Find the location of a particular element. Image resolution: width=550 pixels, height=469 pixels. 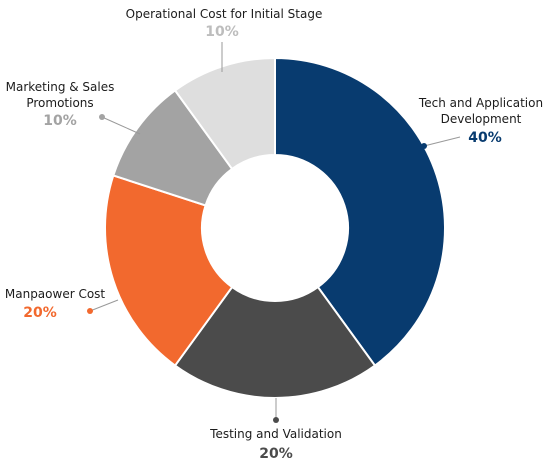

value-label: 40% is located at coordinates (485, 138).